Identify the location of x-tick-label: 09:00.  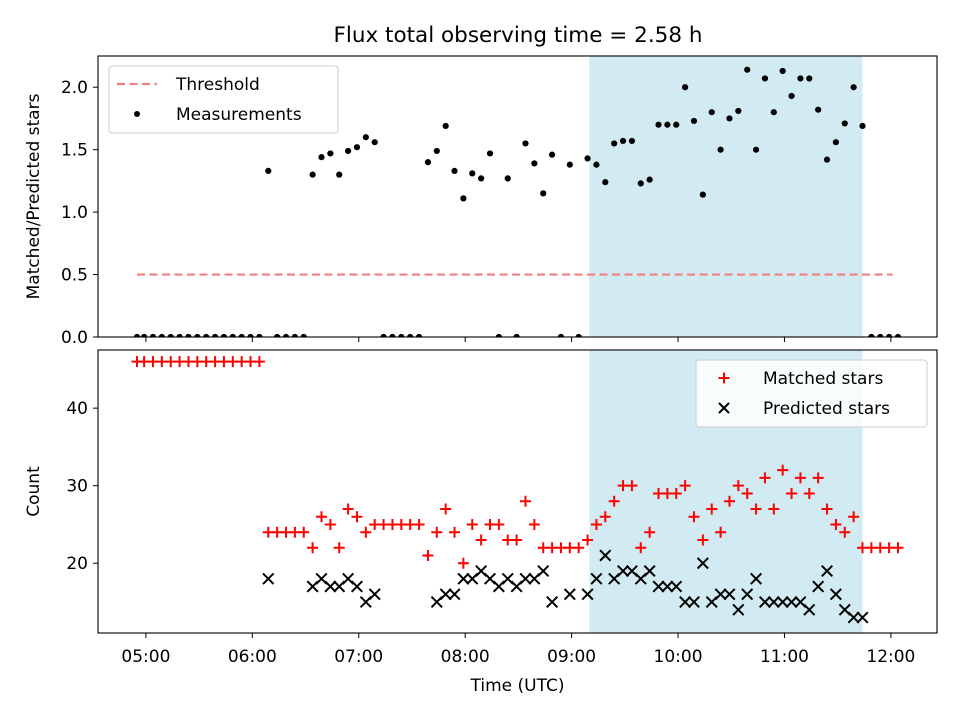
(571, 657).